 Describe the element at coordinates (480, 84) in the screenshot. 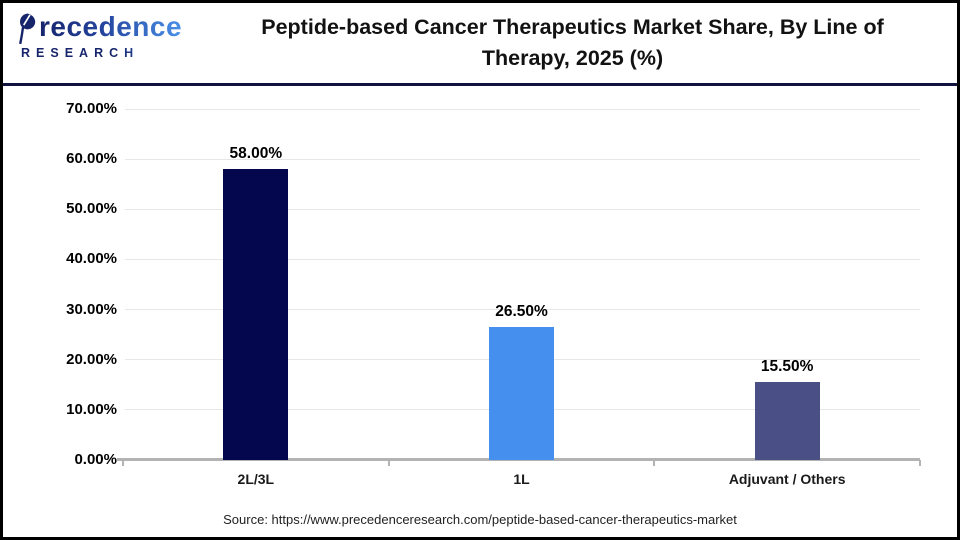

I see `header-divider` at that location.